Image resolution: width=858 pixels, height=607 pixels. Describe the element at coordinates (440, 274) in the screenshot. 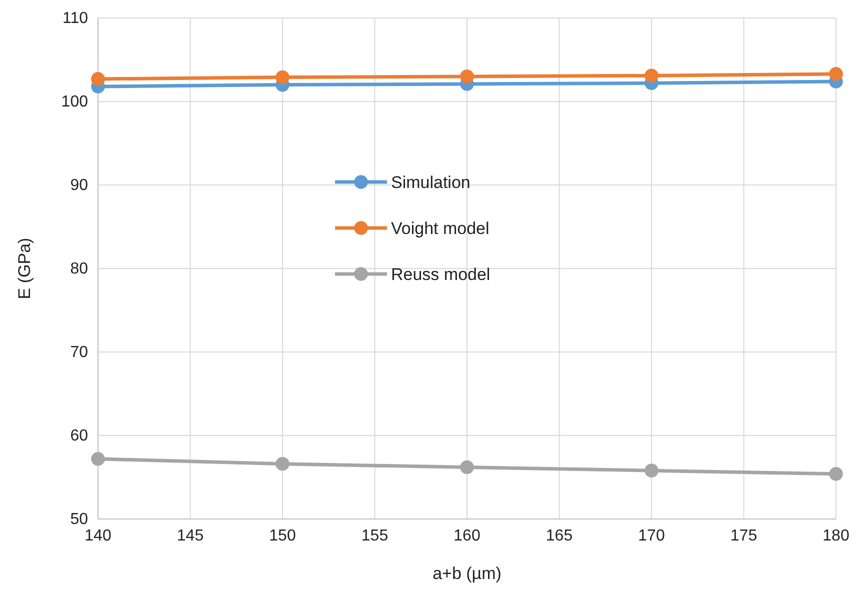

I see `legend-label: Reuss model` at that location.